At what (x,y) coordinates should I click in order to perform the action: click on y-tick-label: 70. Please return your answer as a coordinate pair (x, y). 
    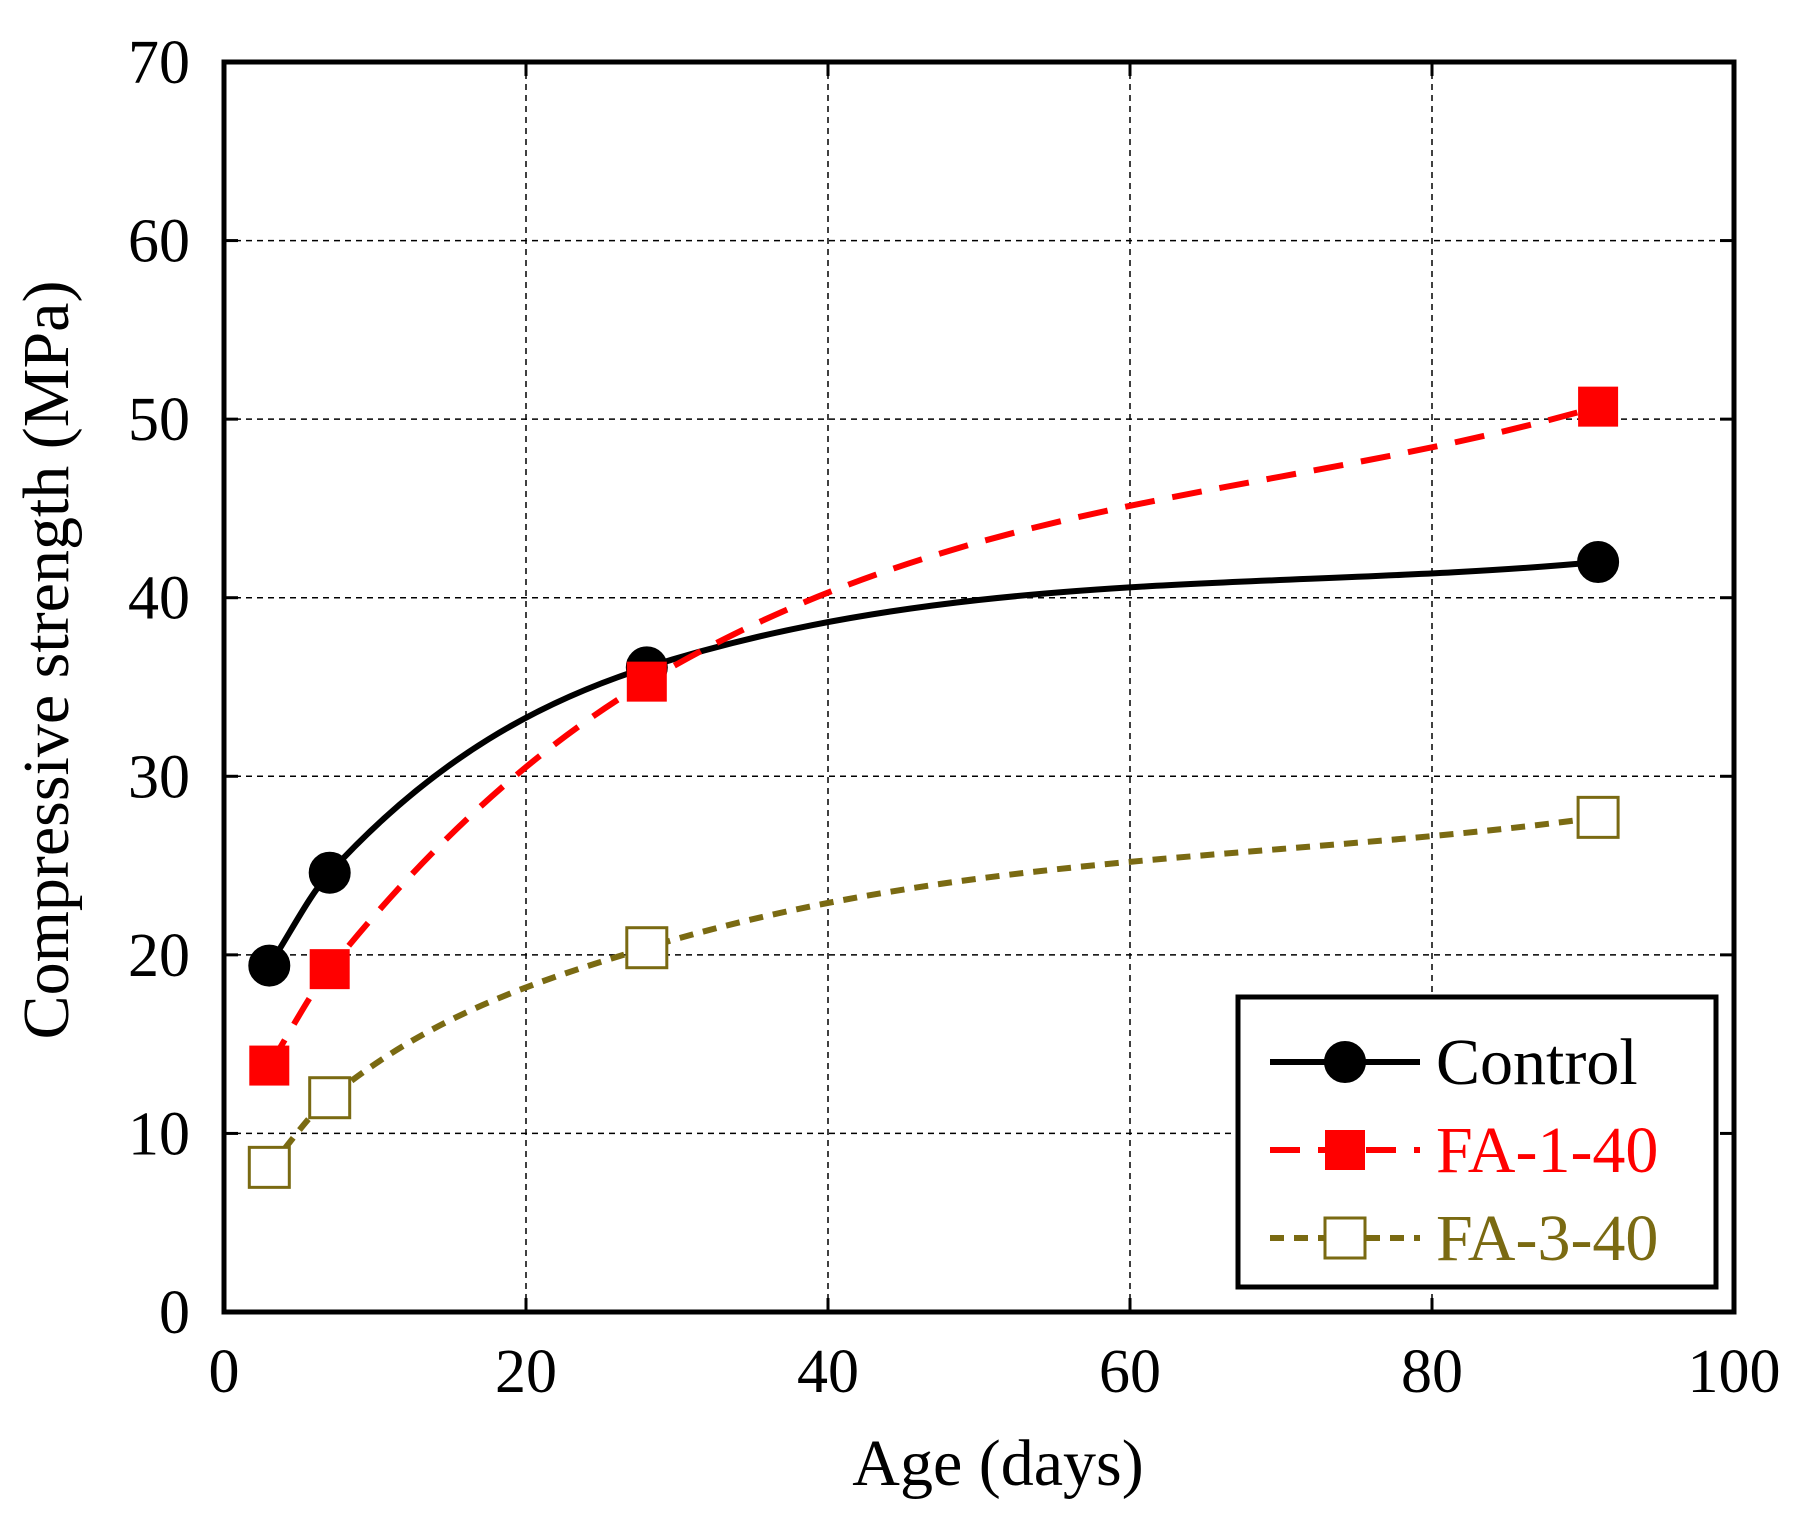
    Looking at the image, I should click on (159, 63).